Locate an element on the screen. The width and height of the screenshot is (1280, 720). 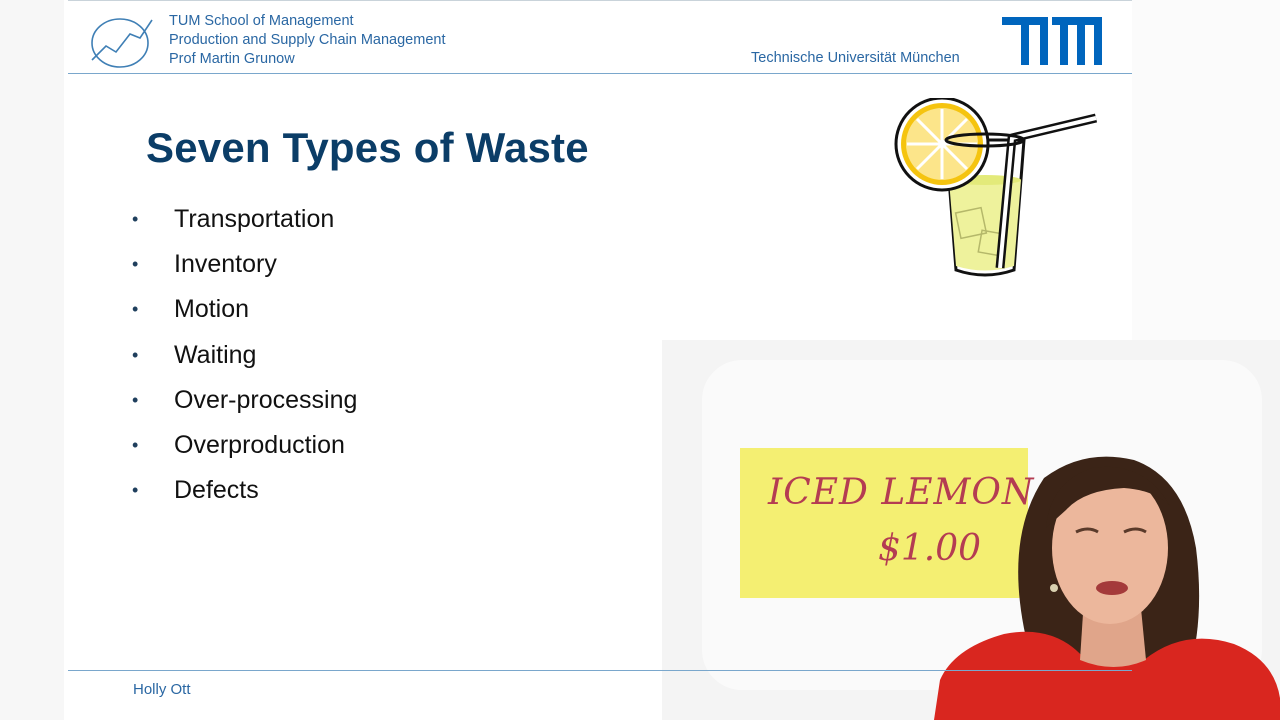
list-item: • Overproduction is located at coordinates (244, 445).